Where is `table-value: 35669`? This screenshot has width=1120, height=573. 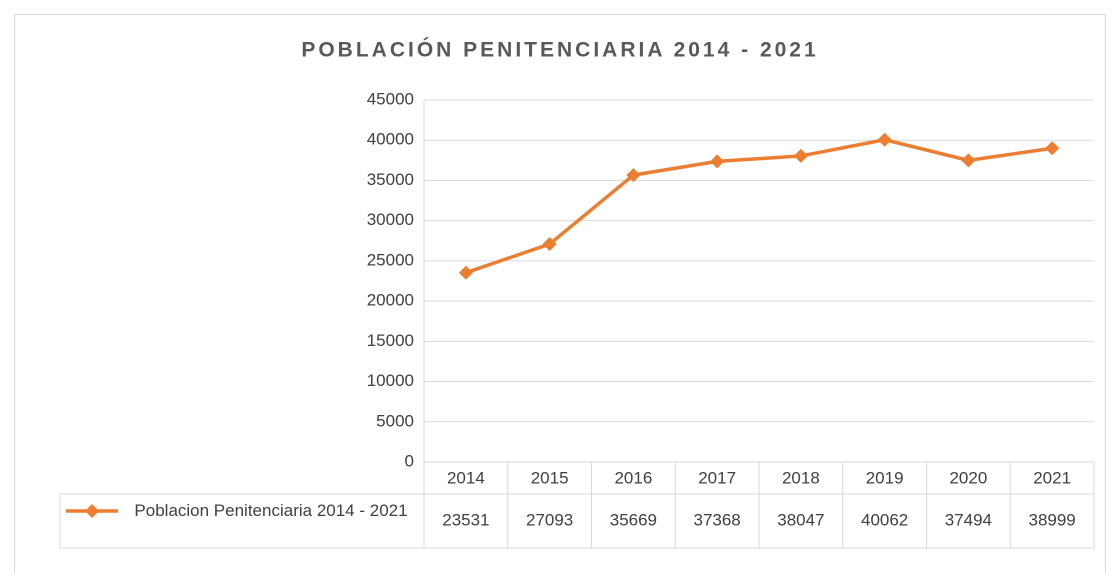
table-value: 35669 is located at coordinates (633, 519).